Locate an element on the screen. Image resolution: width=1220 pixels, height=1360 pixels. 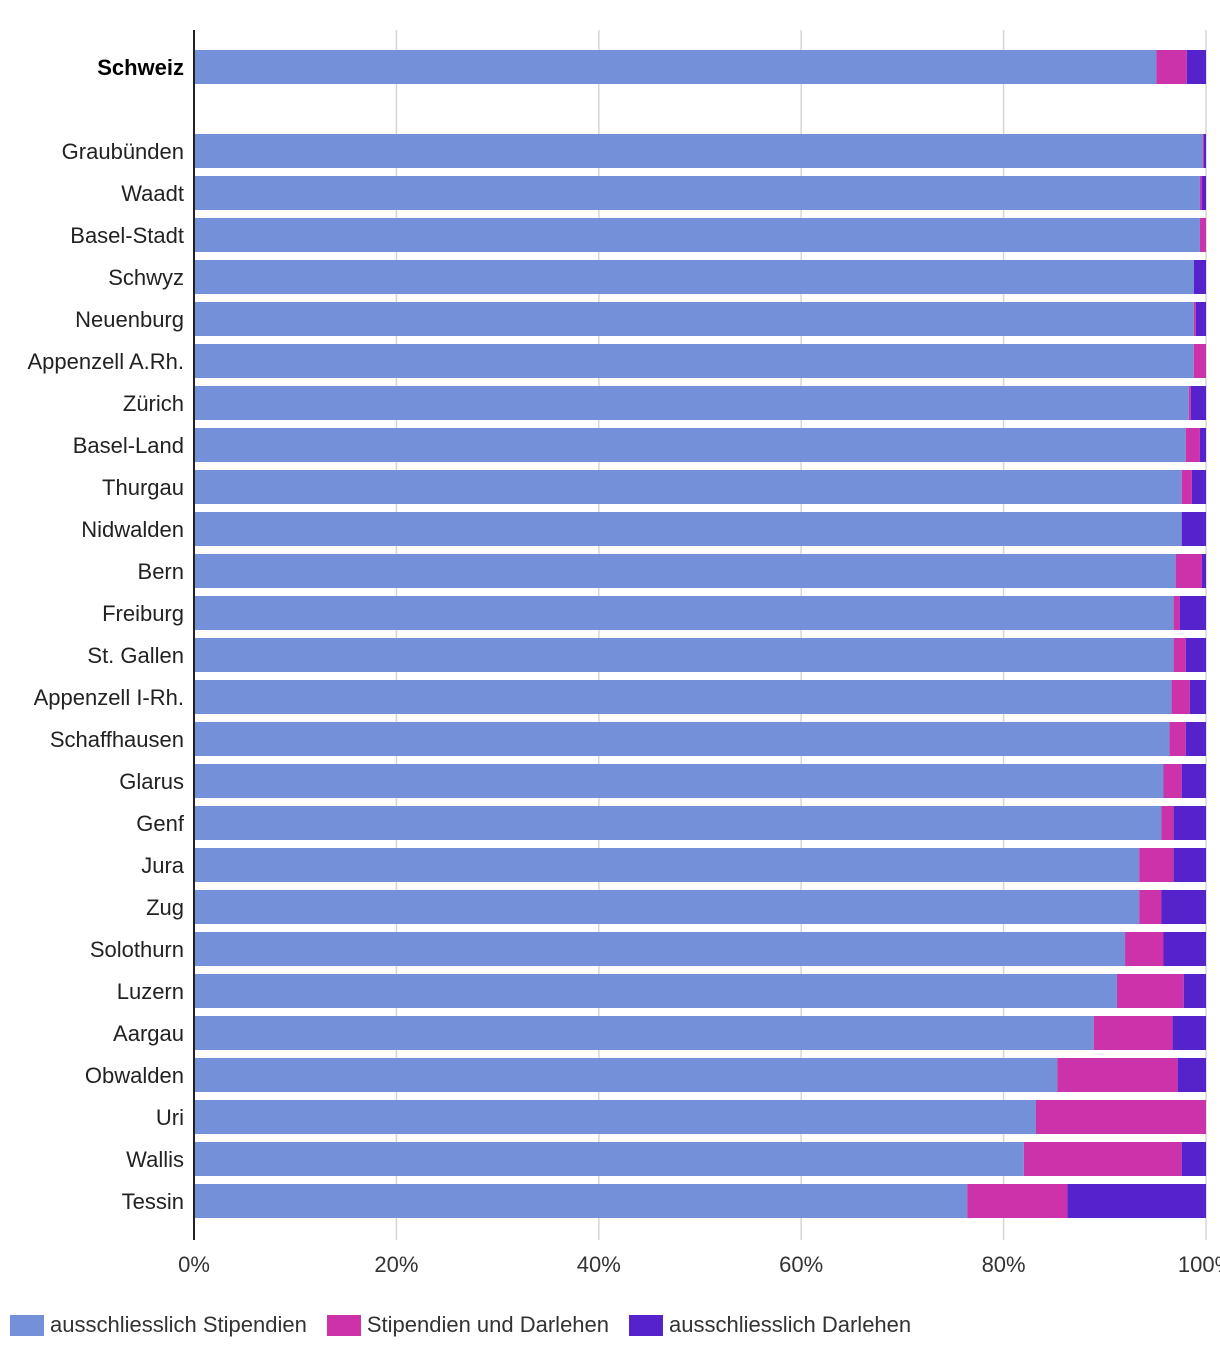
bar-thurgau-stipendien-und-darlehen is located at coordinates (1186, 487).